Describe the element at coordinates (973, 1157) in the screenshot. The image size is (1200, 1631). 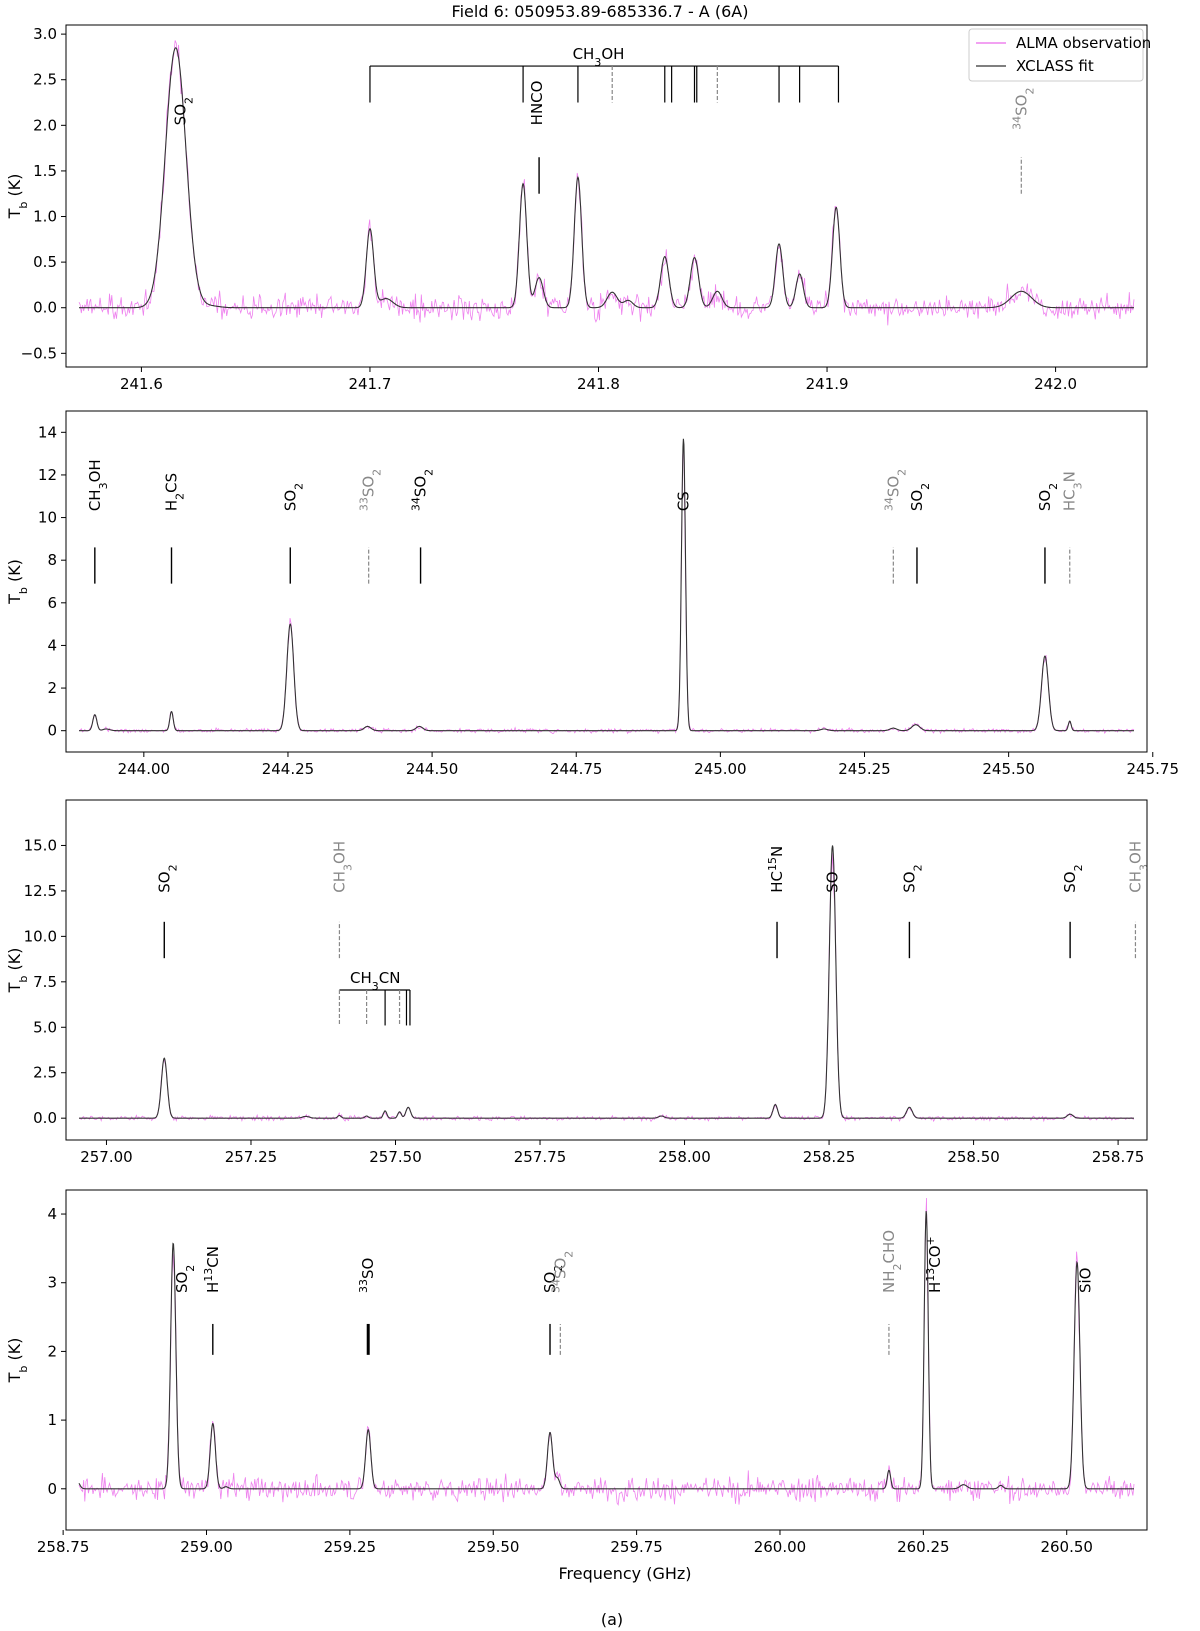
I see `x-tick-label: 258.50` at that location.